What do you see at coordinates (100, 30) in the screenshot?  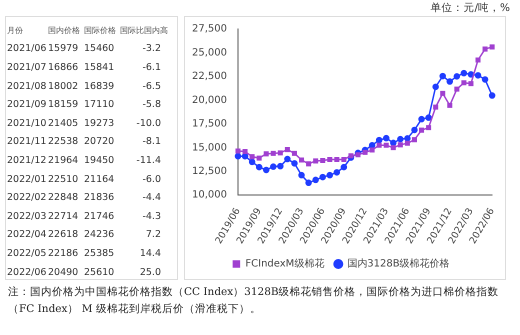 I see `text: 国际价格` at bounding box center [100, 30].